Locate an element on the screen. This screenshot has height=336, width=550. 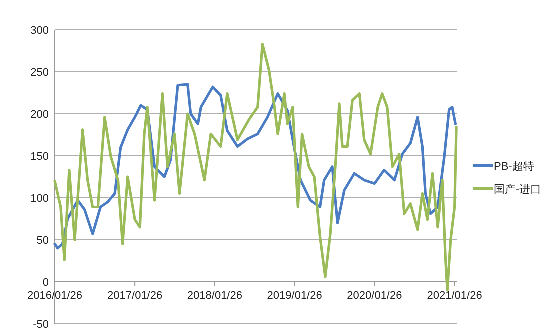
x-tick-label: 2017/01/26 is located at coordinates (135, 296).